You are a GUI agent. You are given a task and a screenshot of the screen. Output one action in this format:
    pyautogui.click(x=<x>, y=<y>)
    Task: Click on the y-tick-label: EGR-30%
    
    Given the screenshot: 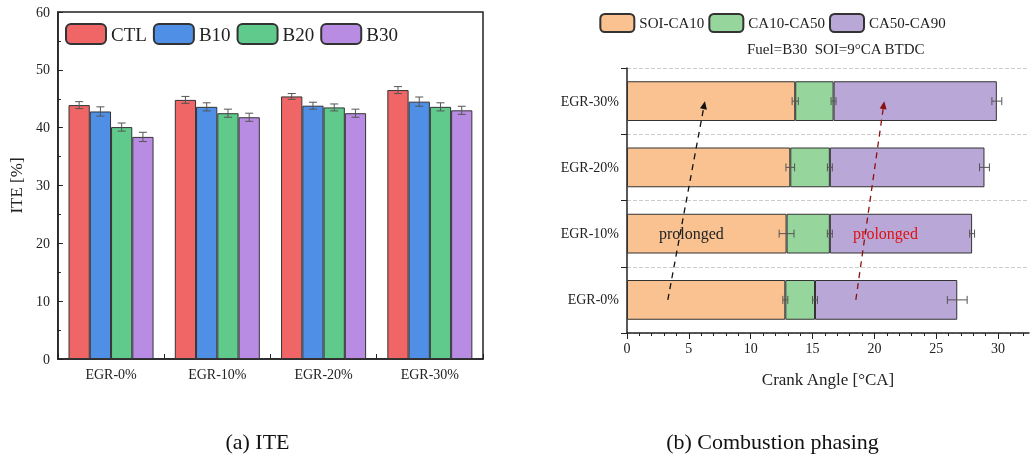 What is the action you would take?
    pyautogui.click(x=590, y=101)
    